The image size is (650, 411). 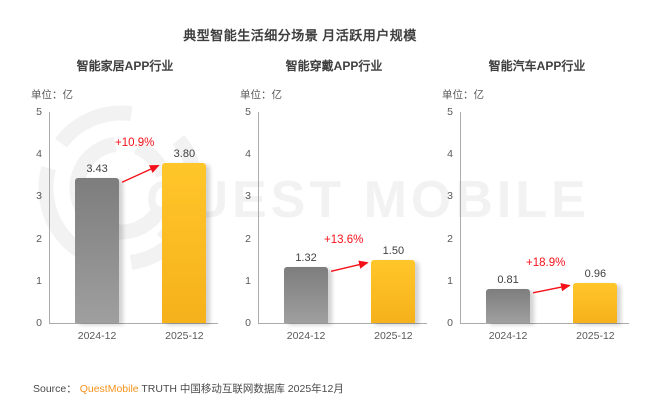 I want to click on bar-value-label: 0.96, so click(x=595, y=273).